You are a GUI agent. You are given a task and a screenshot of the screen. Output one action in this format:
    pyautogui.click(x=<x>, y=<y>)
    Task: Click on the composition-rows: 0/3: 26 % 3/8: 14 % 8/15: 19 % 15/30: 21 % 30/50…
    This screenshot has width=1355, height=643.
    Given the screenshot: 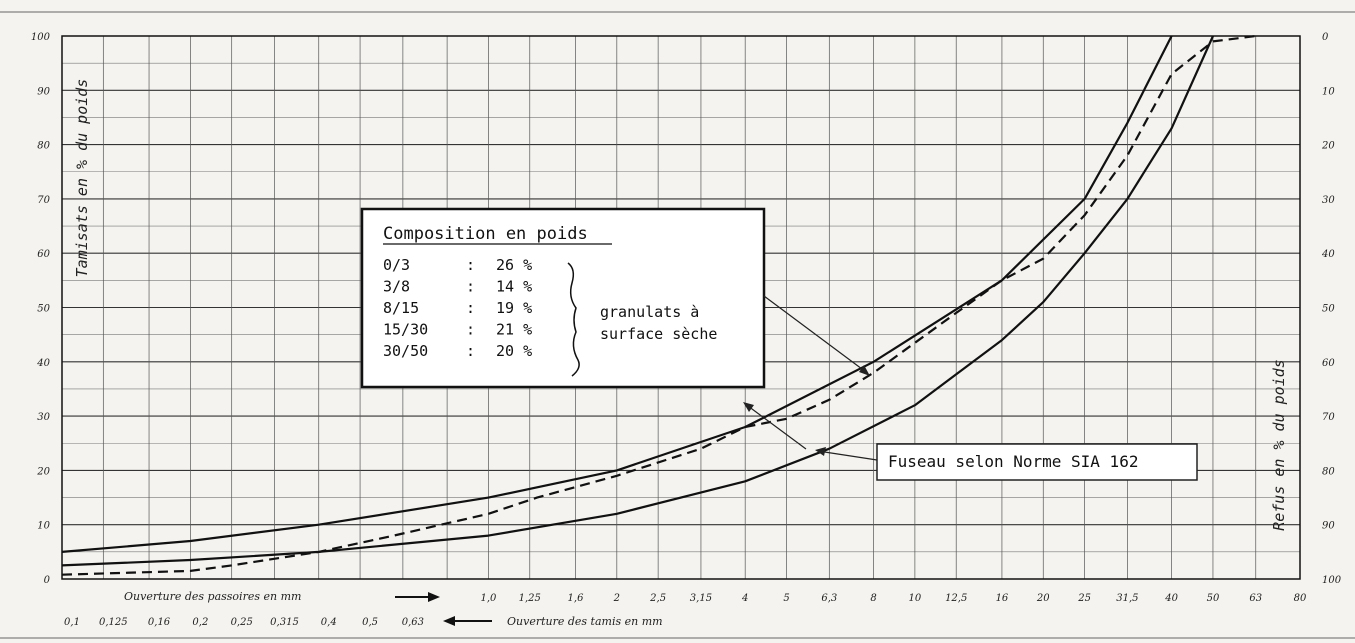 What is the action you would take?
    pyautogui.click(x=457, y=308)
    